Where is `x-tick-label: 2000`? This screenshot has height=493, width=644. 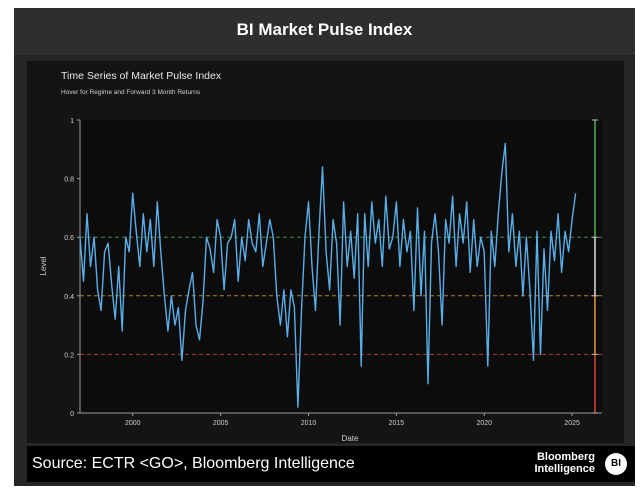 x-tick-label: 2000 is located at coordinates (133, 423).